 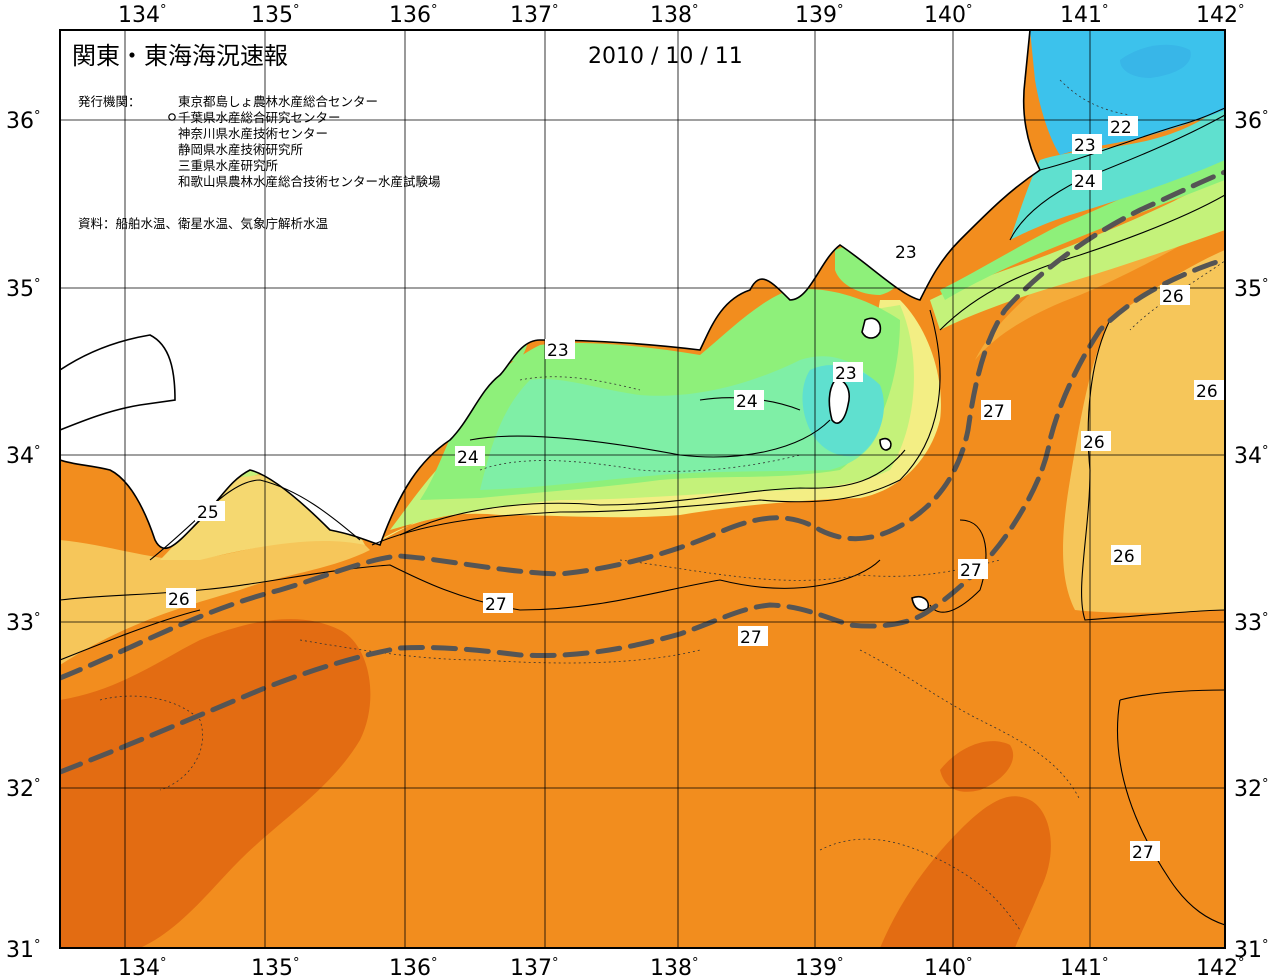 What do you see at coordinates (180, 56) in the screenshot?
I see `map-title: 関東・東海海況速報` at bounding box center [180, 56].